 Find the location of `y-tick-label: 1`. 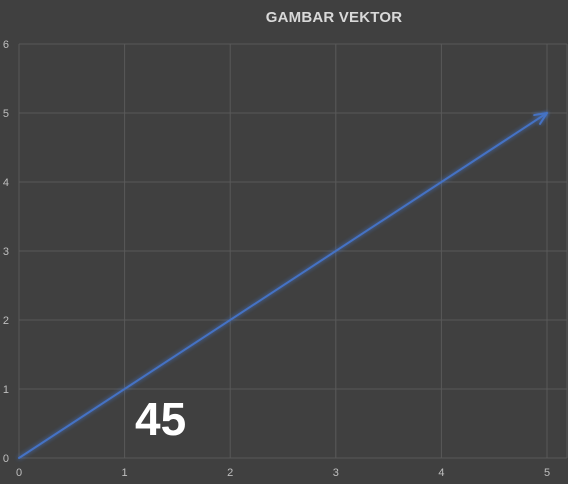

y-tick-label: 1 is located at coordinates (6, 390).